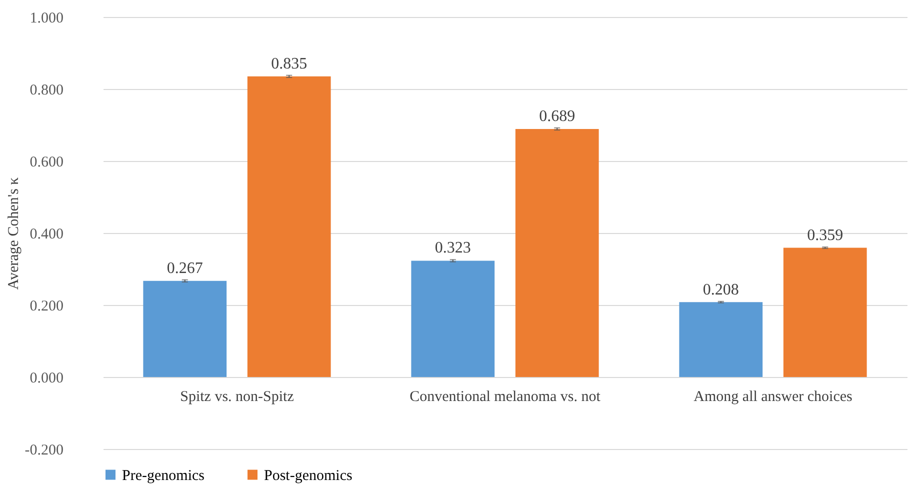  What do you see at coordinates (184, 268) in the screenshot?
I see `data-label: 0.267` at bounding box center [184, 268].